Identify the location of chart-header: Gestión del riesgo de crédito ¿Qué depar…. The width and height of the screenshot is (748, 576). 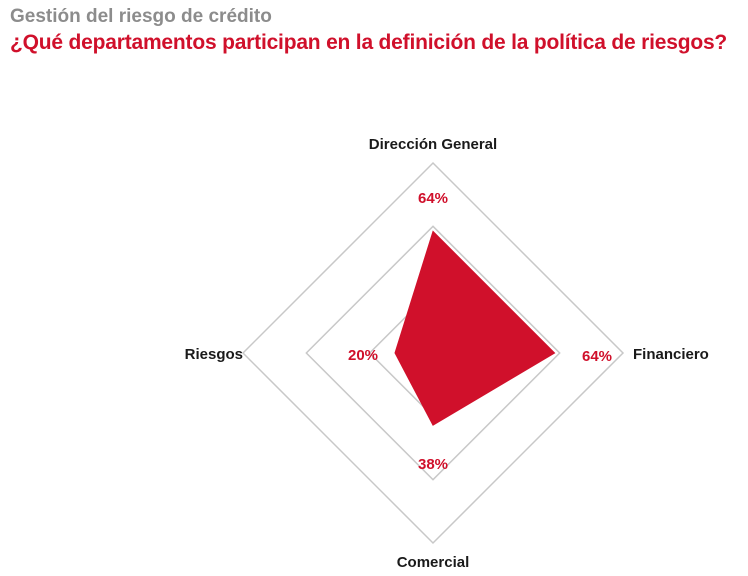
(374, 31).